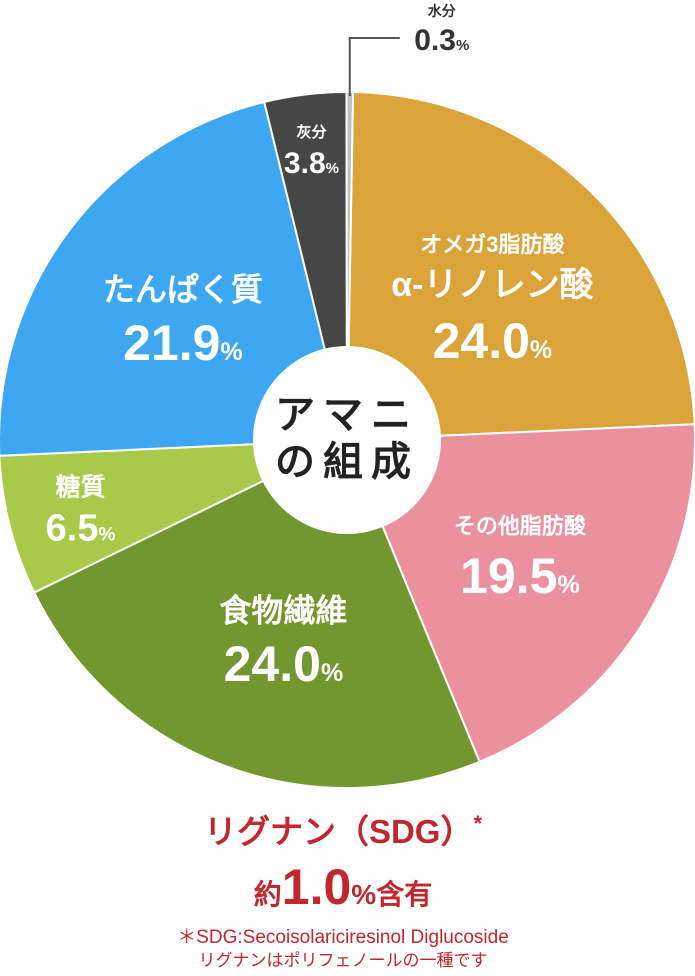 Image resolution: width=695 pixels, height=976 pixels. I want to click on slice-3-name-label: 糖質, so click(81, 486).